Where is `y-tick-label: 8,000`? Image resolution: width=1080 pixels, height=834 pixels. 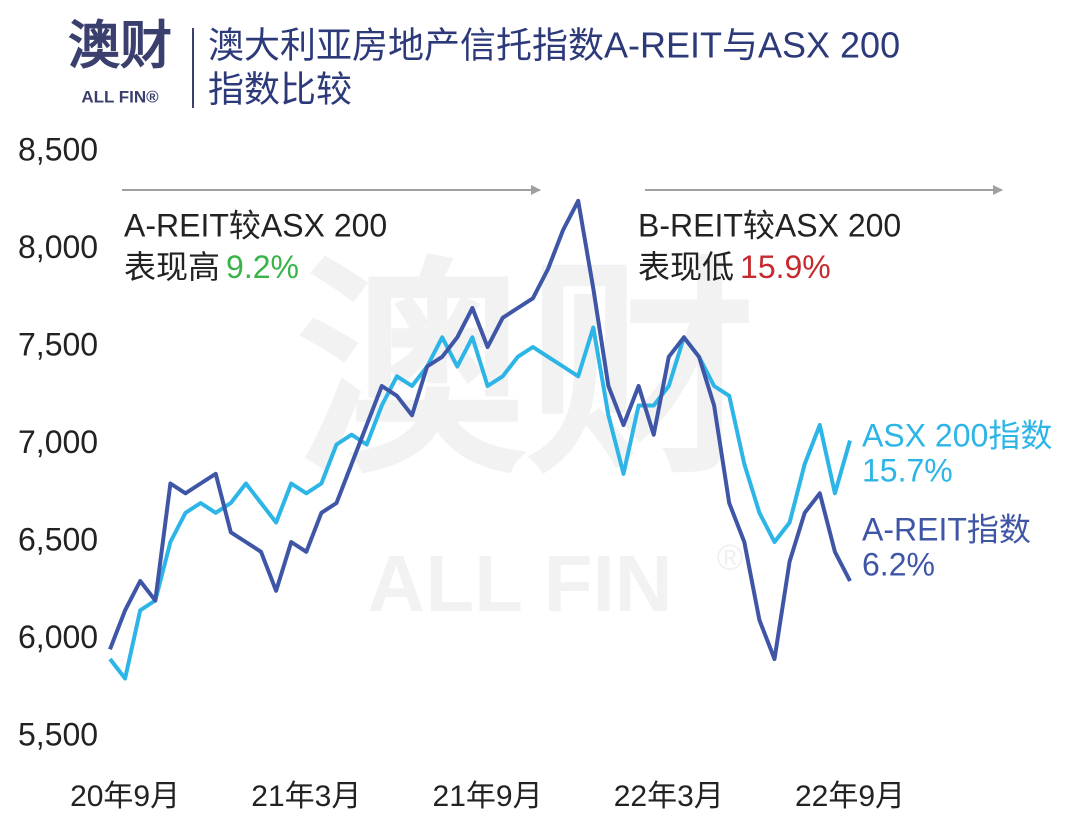
y-tick-label: 8,000 is located at coordinates (58, 247).